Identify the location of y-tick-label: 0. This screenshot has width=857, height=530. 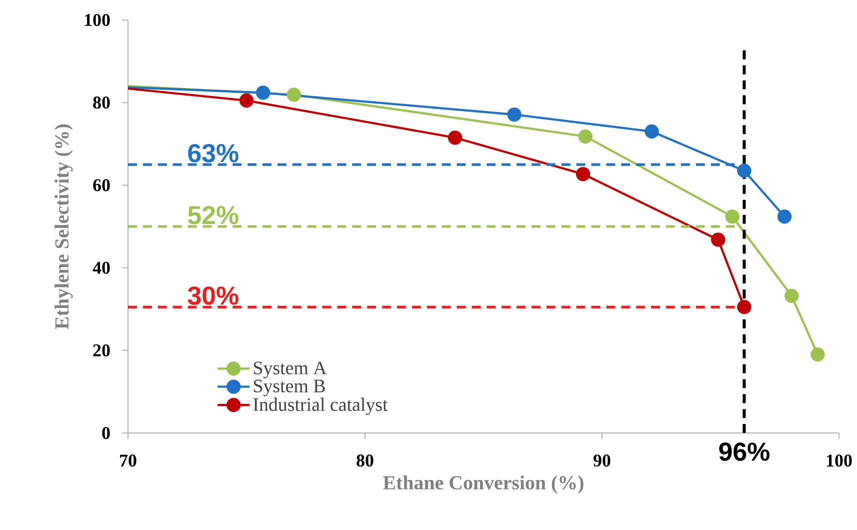
(106, 433).